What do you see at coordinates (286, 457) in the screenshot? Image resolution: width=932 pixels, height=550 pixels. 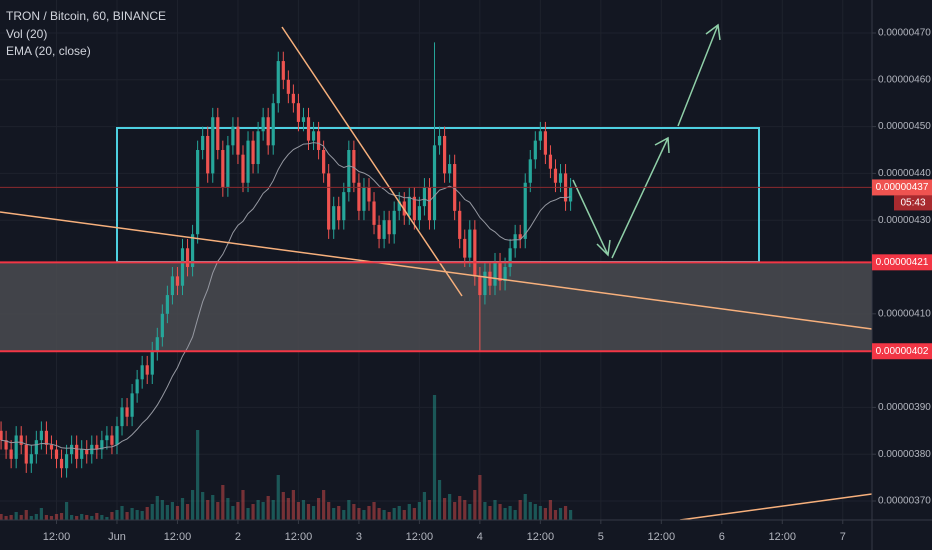 I see `volume-layer` at bounding box center [286, 457].